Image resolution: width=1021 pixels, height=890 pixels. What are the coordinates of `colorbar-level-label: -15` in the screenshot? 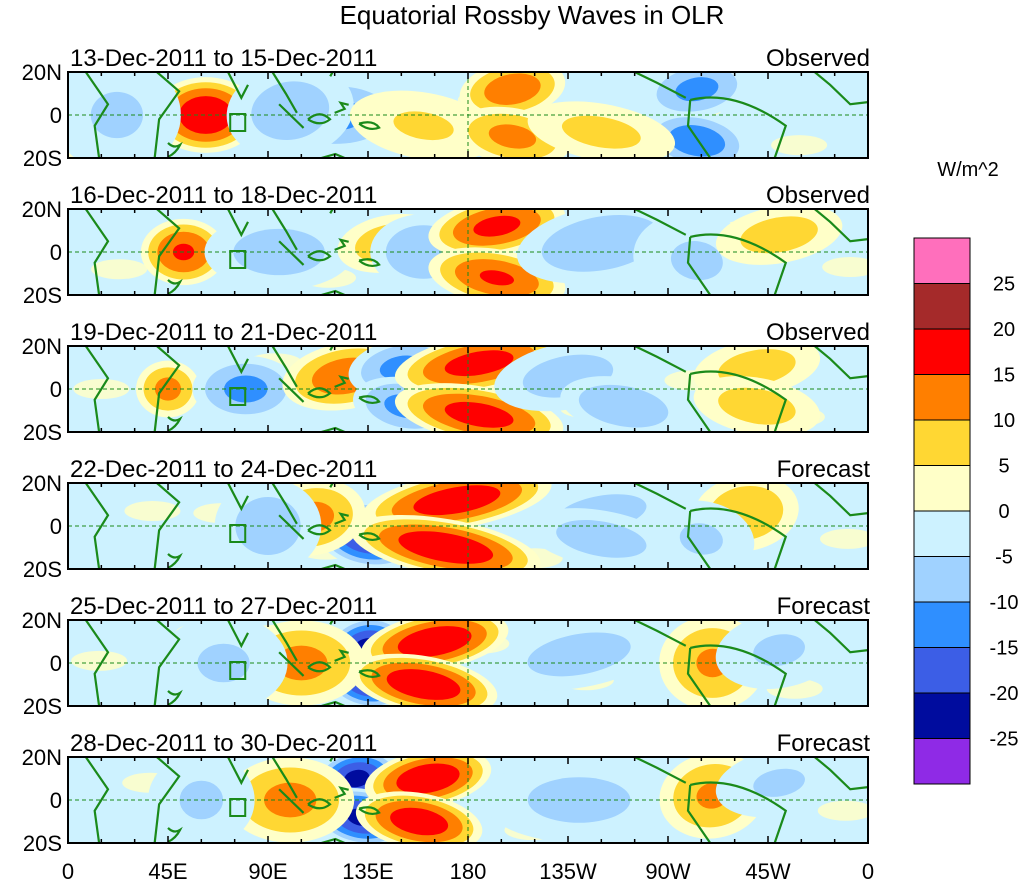 It's located at (1004, 649).